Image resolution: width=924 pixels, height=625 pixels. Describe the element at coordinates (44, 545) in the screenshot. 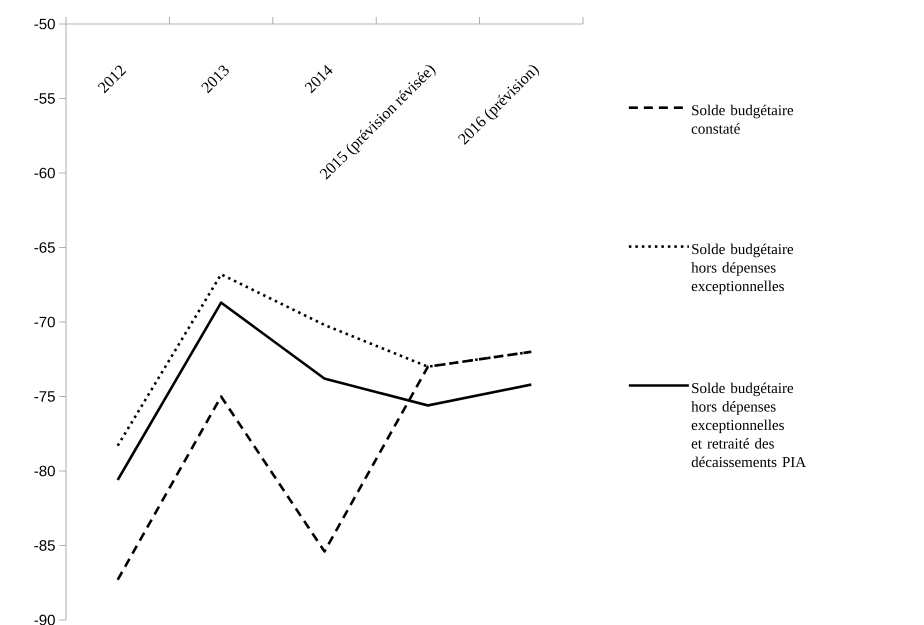

I see `y-tick-label: -85` at that location.